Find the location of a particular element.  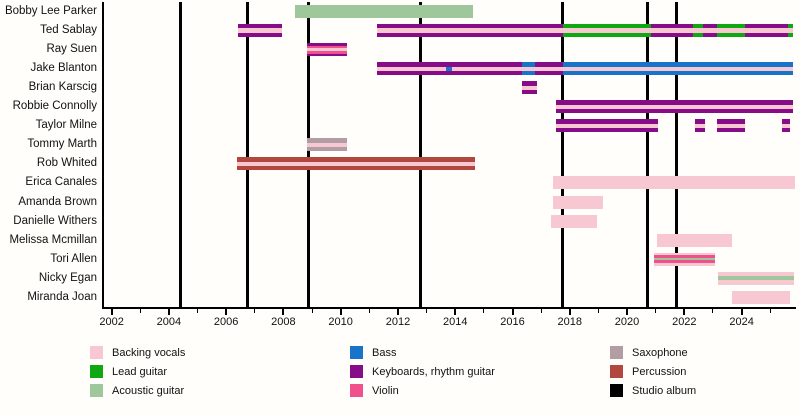

x-tick-label: 2012 is located at coordinates (398, 322).